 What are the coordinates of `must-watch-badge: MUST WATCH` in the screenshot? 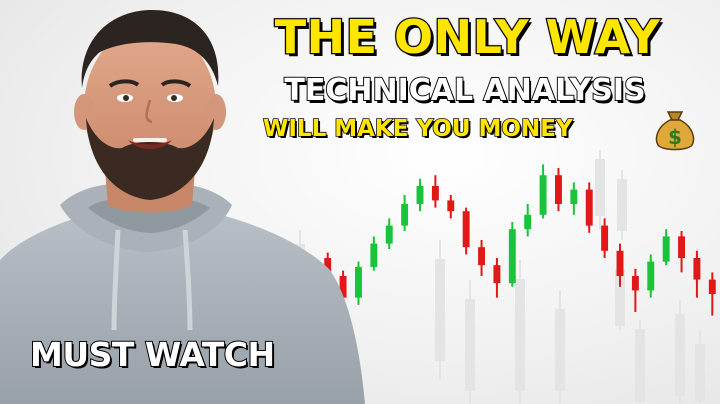 It's located at (152, 354).